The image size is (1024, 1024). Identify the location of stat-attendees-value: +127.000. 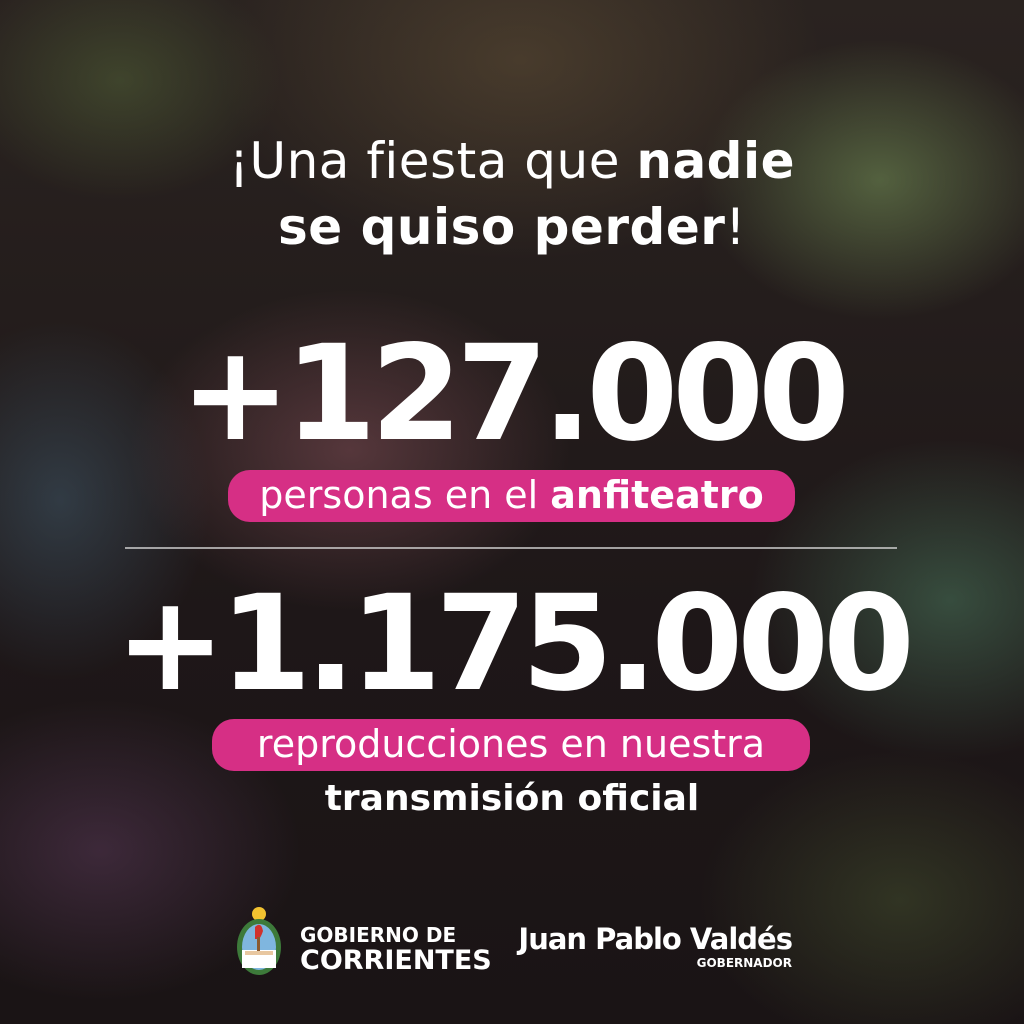
(515, 394).